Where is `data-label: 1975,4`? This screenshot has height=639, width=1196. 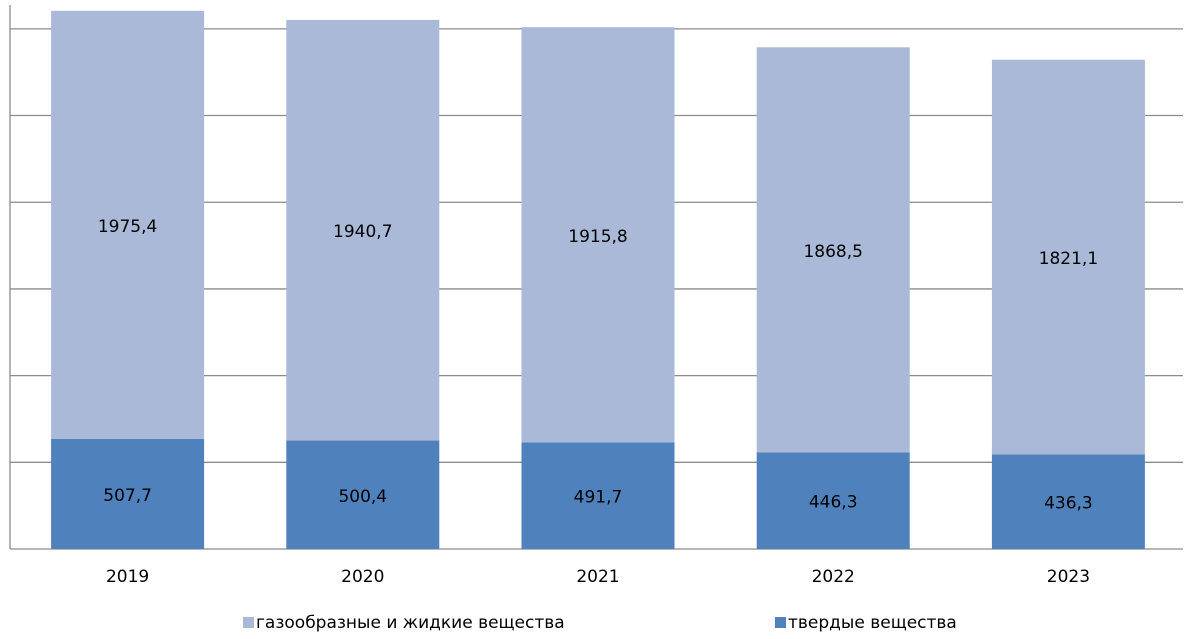
data-label: 1975,4 is located at coordinates (127, 227).